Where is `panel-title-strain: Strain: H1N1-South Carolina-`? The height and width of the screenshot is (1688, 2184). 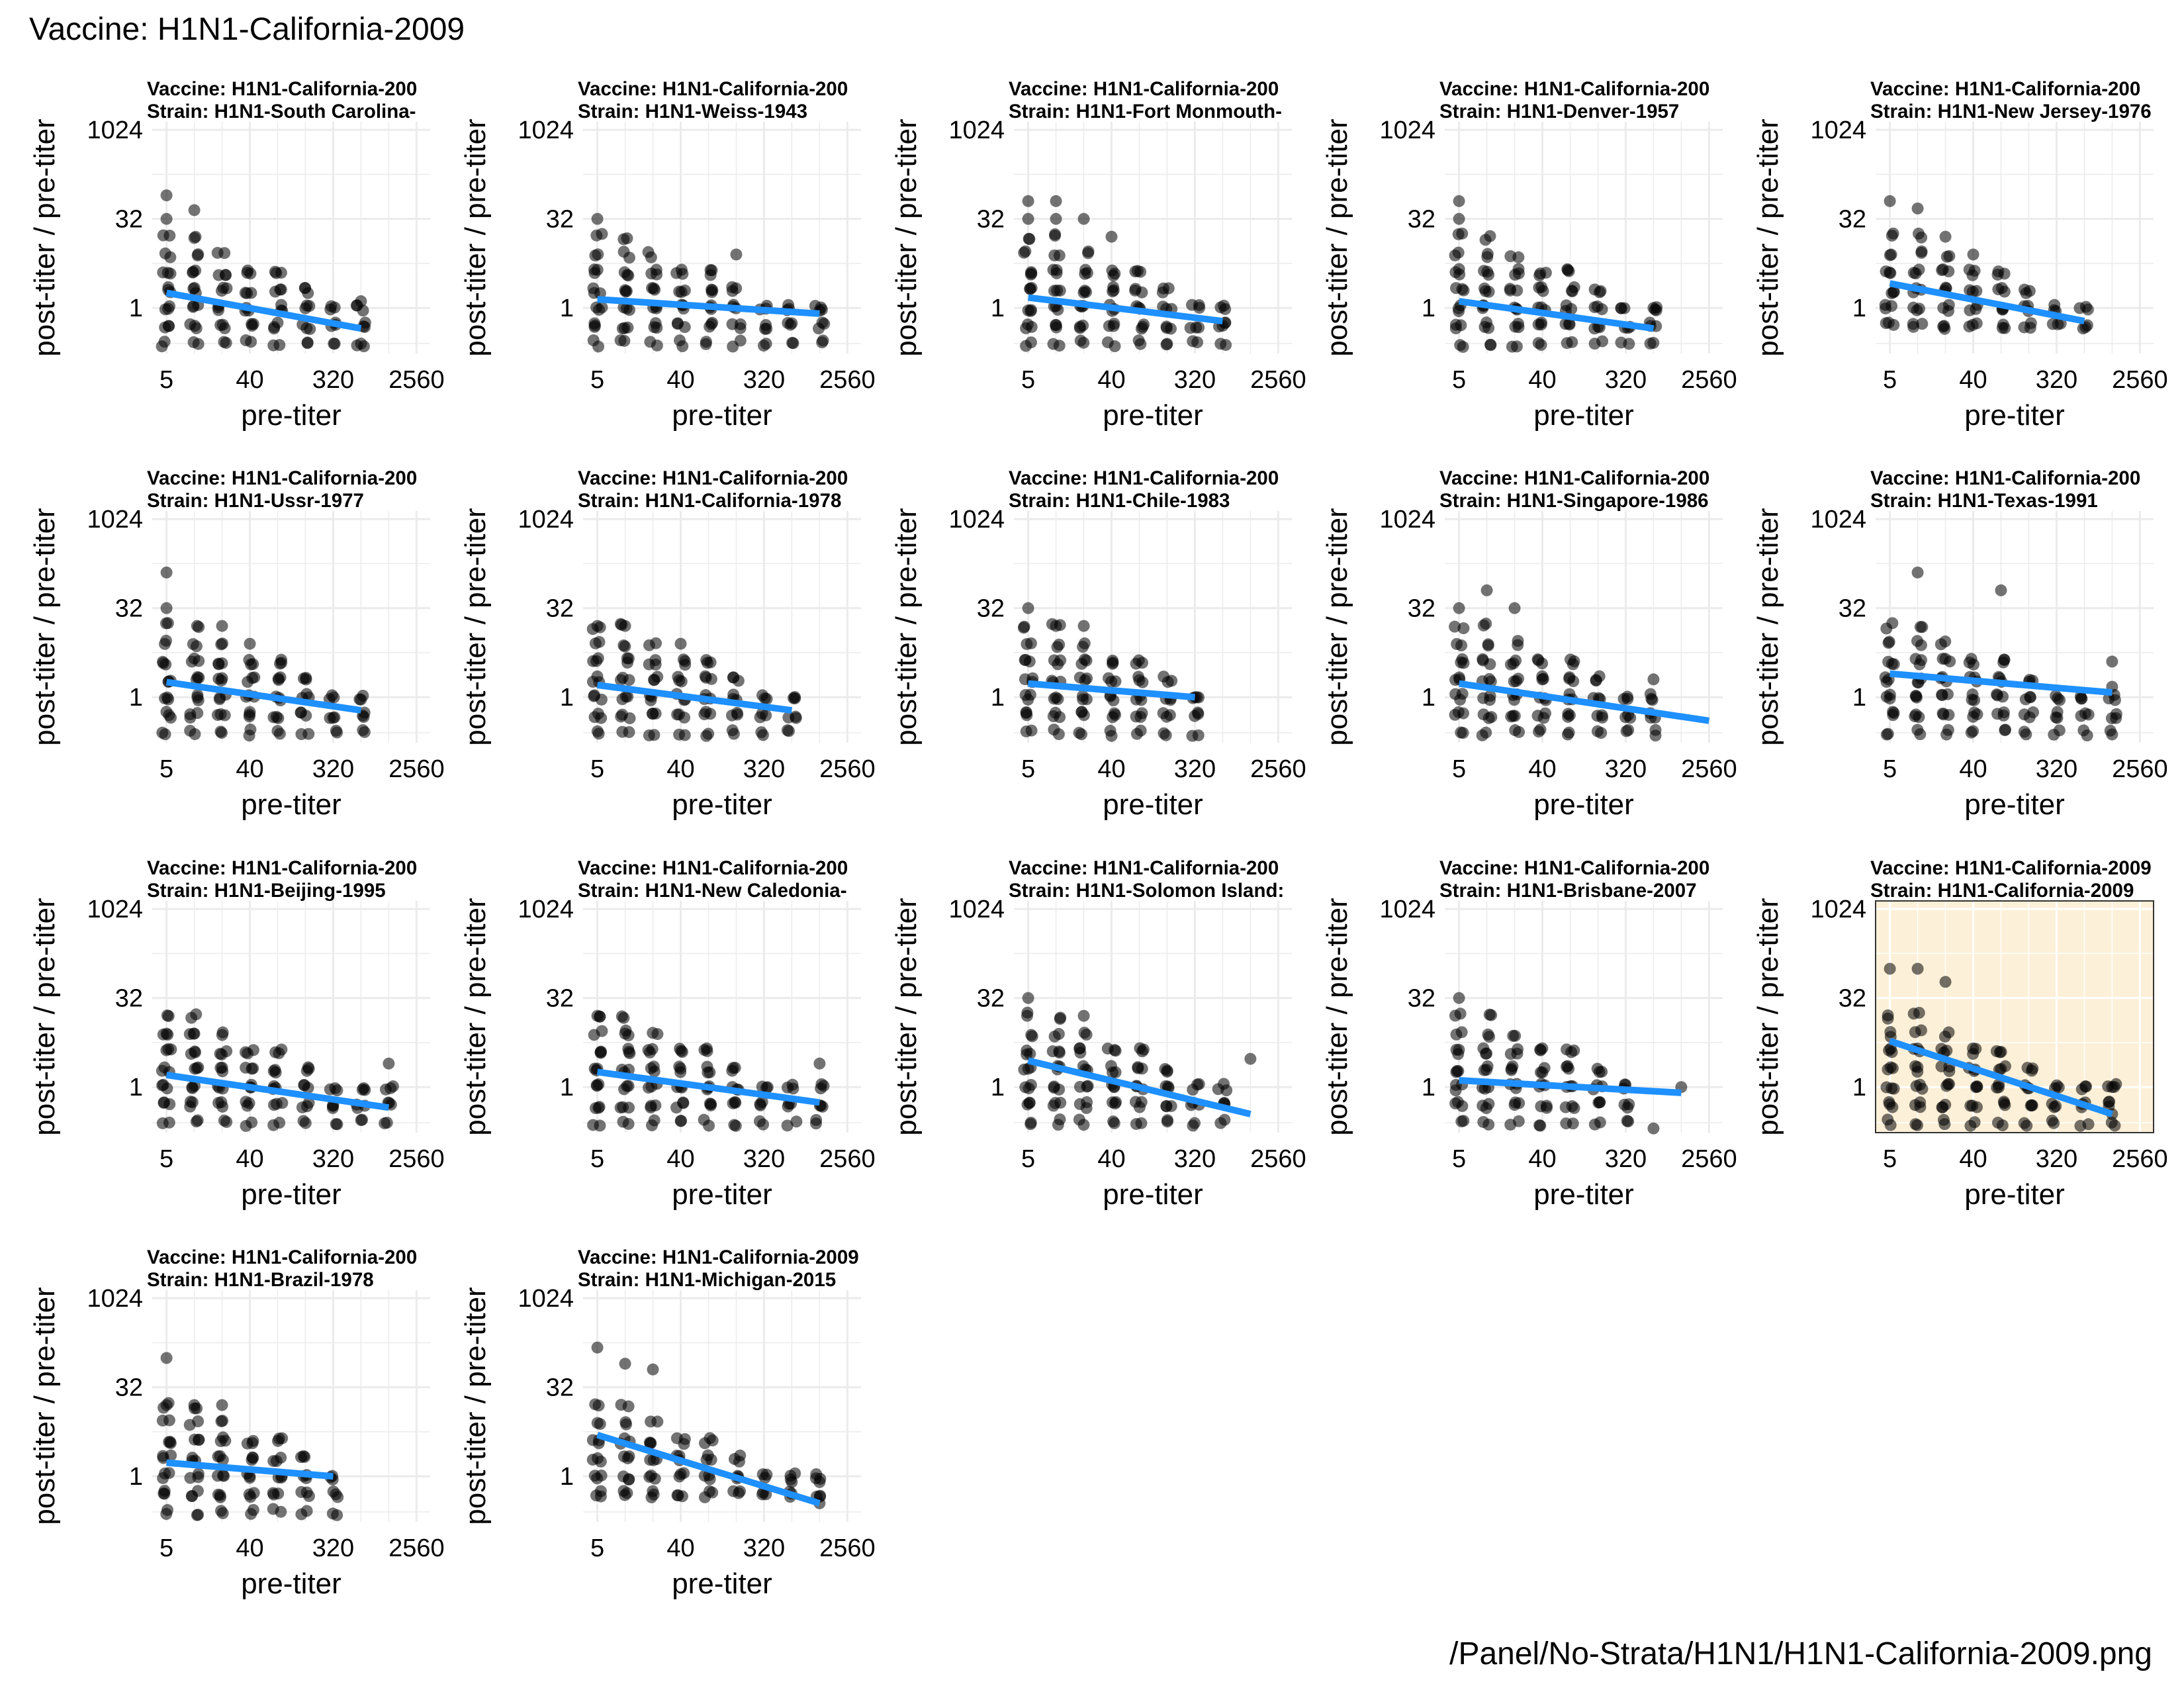 panel-title-strain: Strain: H1N1-South Carolina- is located at coordinates (281, 111).